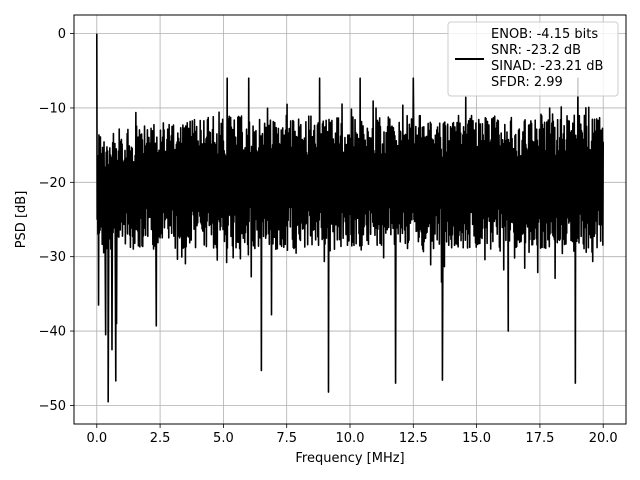 The height and width of the screenshot is (480, 640). Describe the element at coordinates (544, 34) in the screenshot. I see `legend-line-enob: ENOB: -4.15 bits` at that location.